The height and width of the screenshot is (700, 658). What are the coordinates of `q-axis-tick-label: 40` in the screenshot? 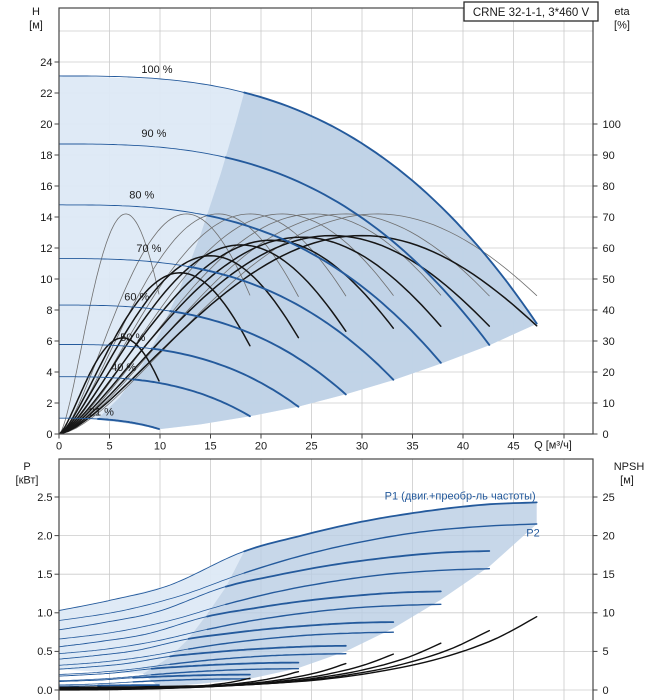 It's located at (463, 447).